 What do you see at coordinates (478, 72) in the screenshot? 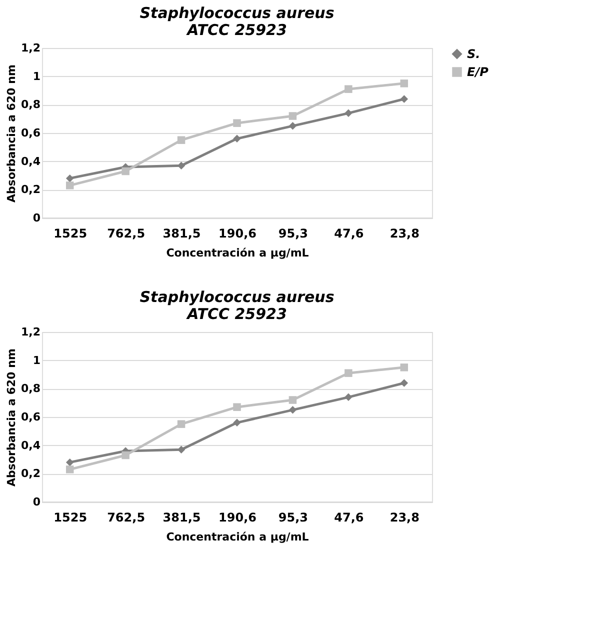
I see `legend-label: E/P` at bounding box center [478, 72].